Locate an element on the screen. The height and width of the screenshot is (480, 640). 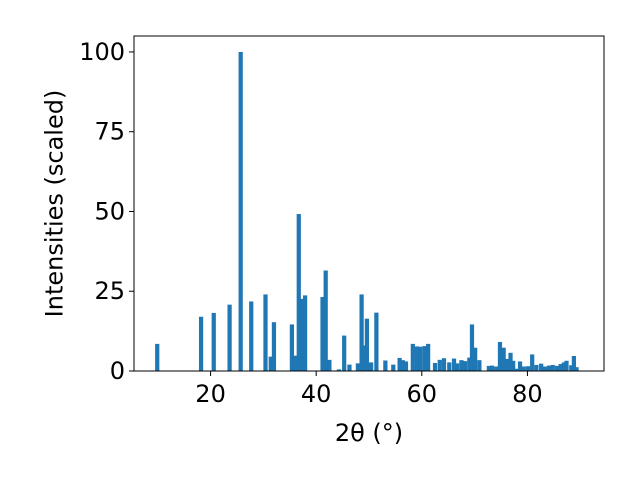
y-tick-label-3: 75 is located at coordinates (109, 132).